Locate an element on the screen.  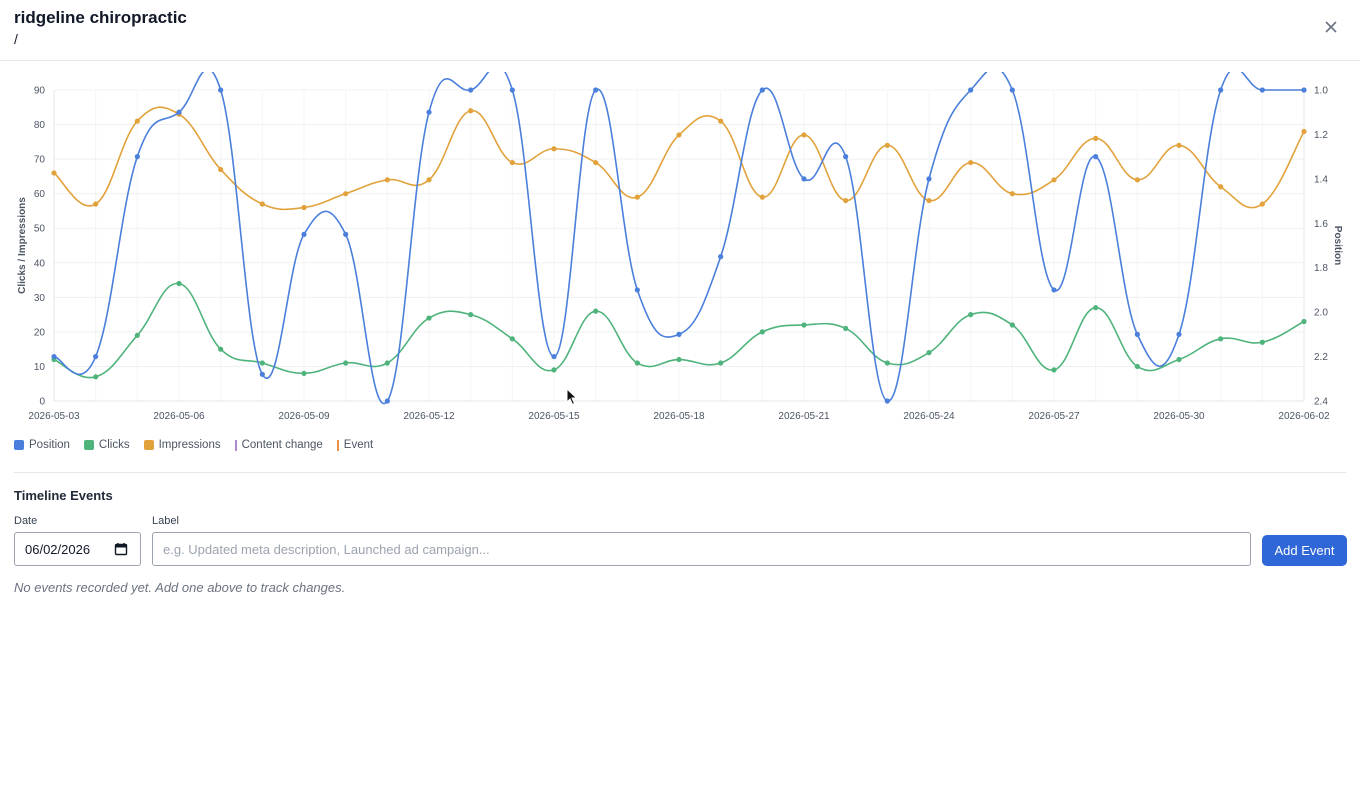
timeline-events-title: Timeline Events is located at coordinates (63, 495).